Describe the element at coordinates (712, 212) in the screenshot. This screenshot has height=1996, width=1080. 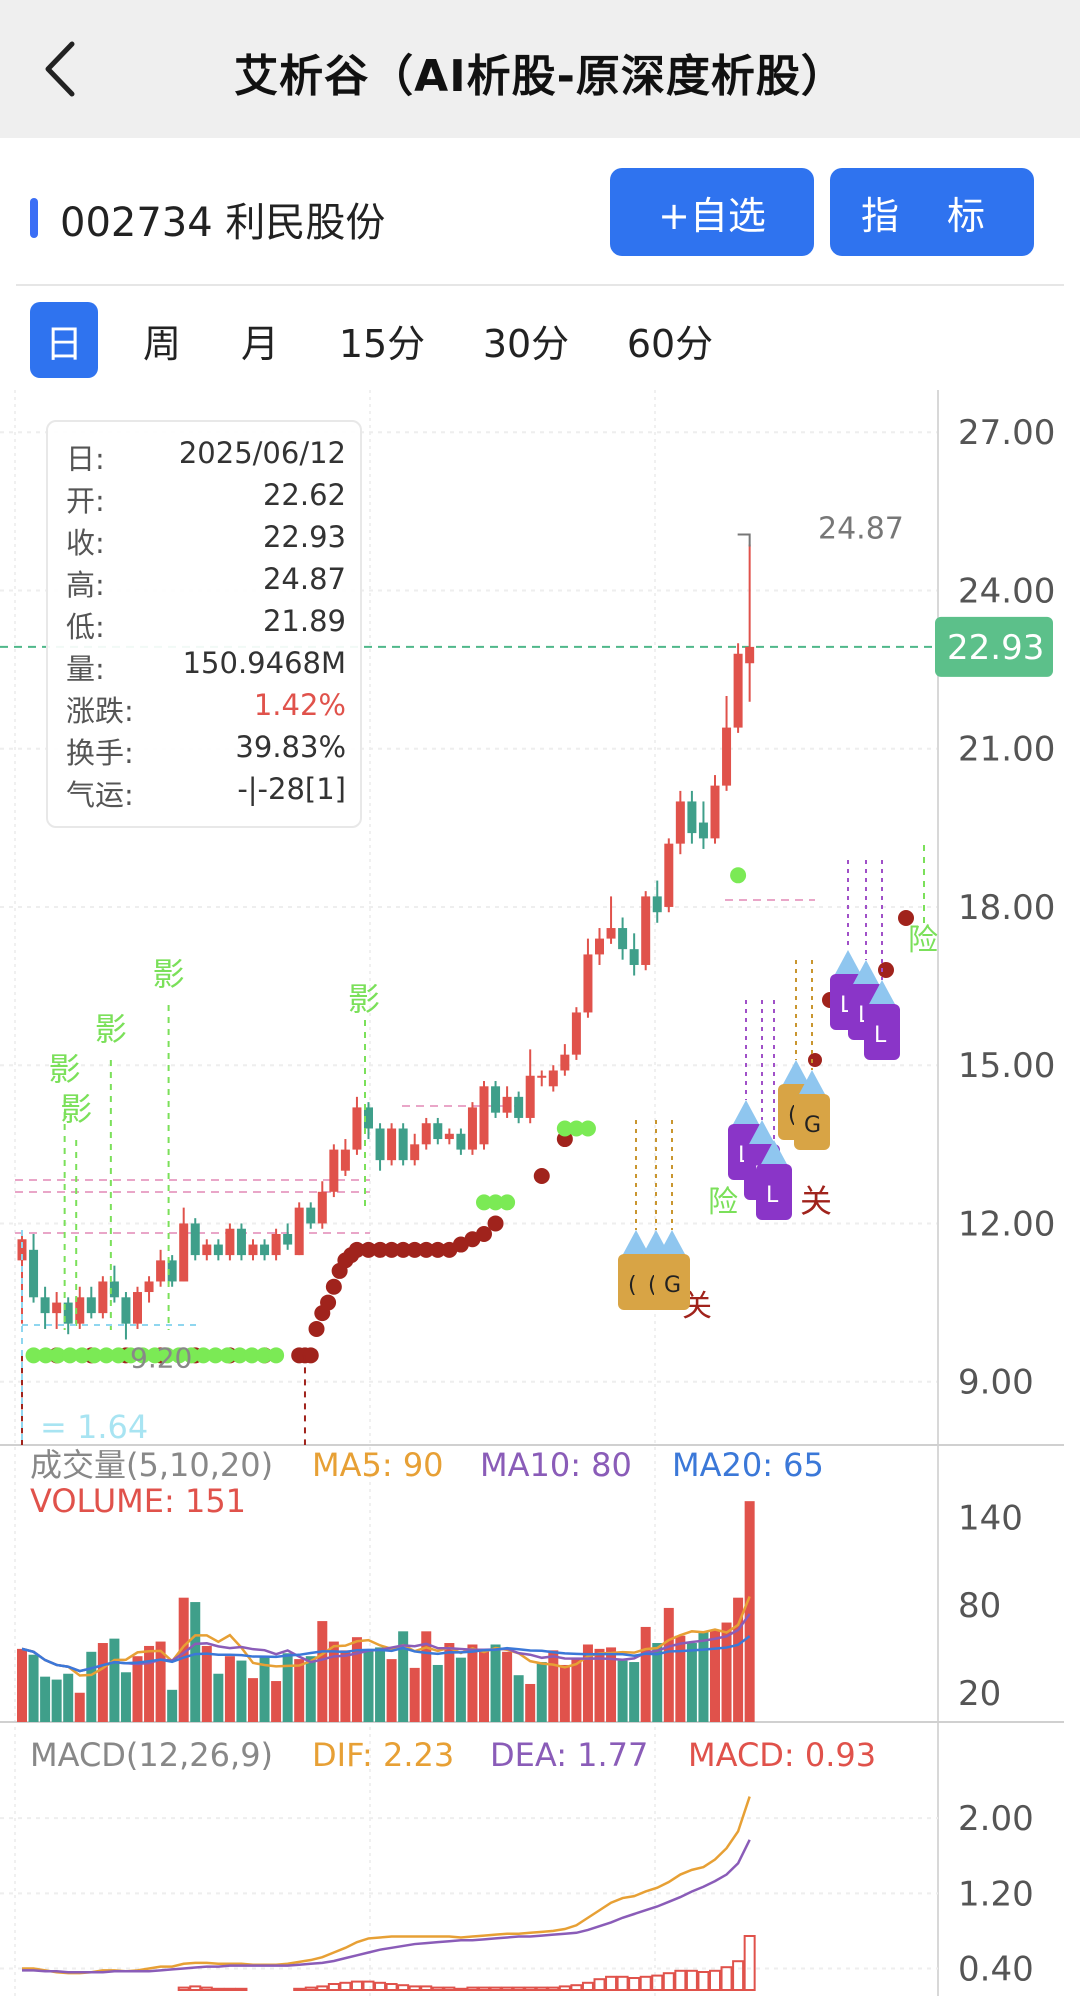
I see `add-watchlist-button: +自选` at that location.